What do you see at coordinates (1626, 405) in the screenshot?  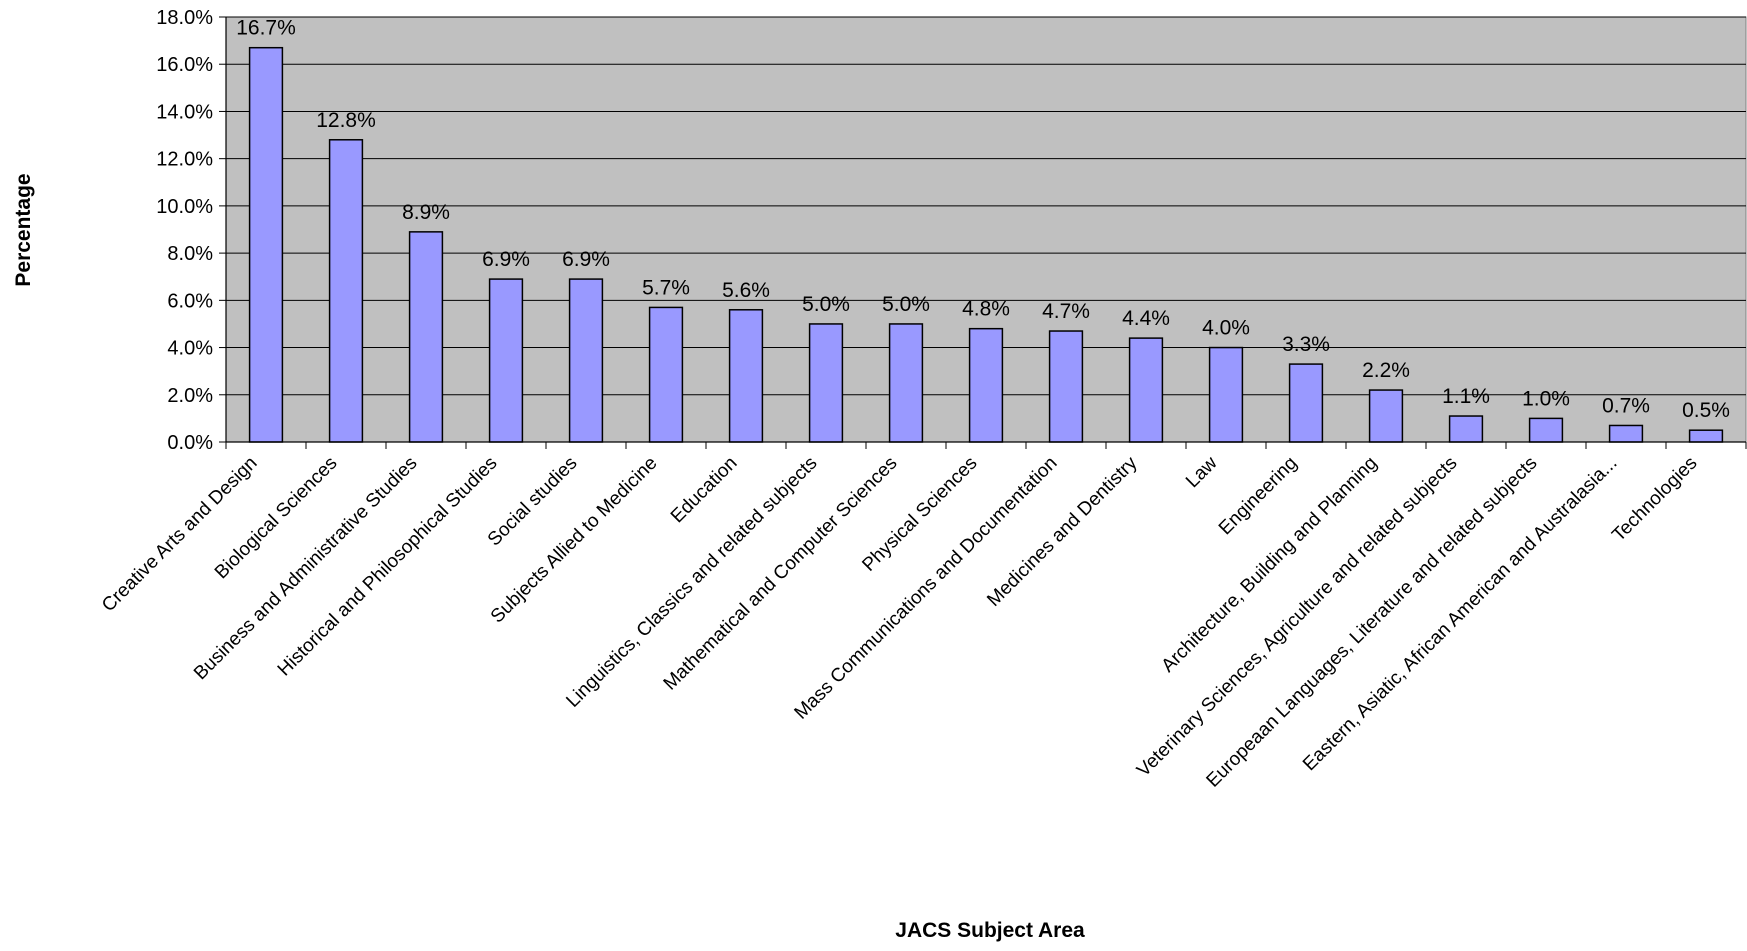 I see `data-label: 0.7%` at bounding box center [1626, 405].